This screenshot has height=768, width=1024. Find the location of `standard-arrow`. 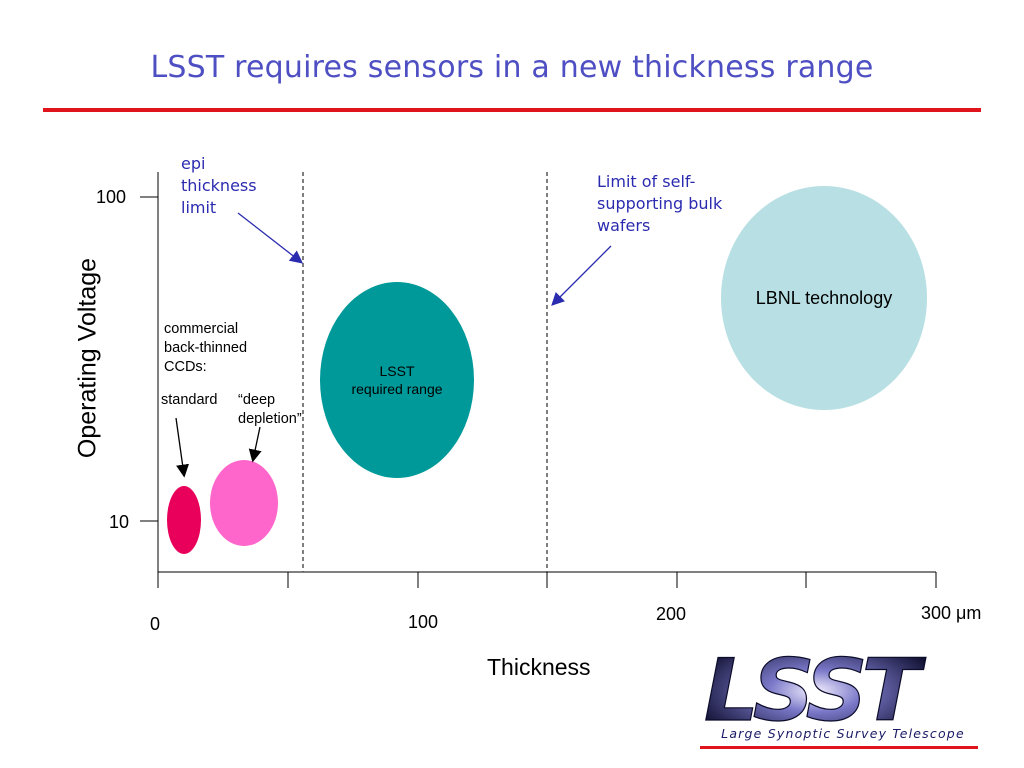

standard-arrow is located at coordinates (182, 447).